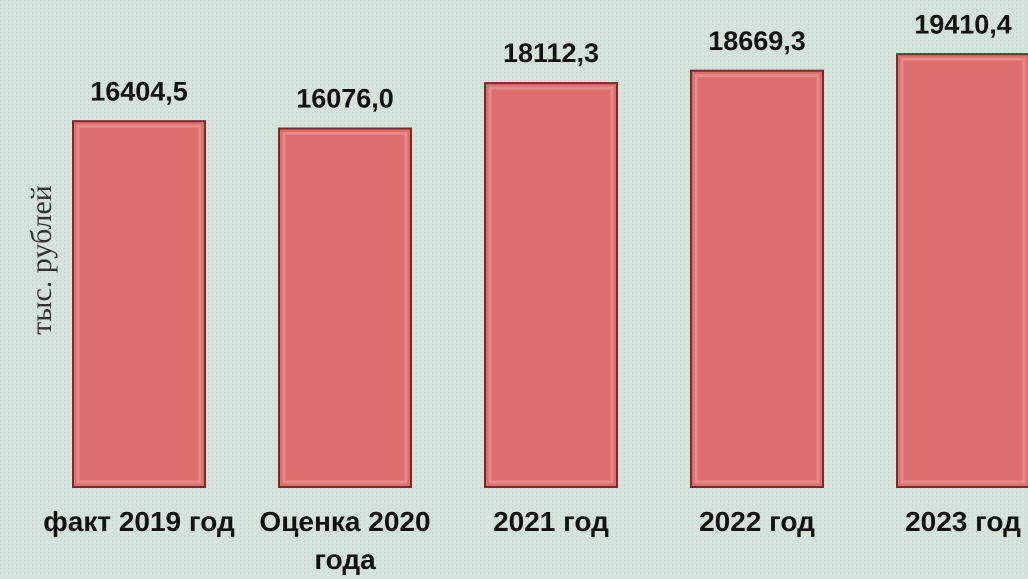  What do you see at coordinates (139, 521) in the screenshot?
I see `category-label: факт 2019 год` at bounding box center [139, 521].